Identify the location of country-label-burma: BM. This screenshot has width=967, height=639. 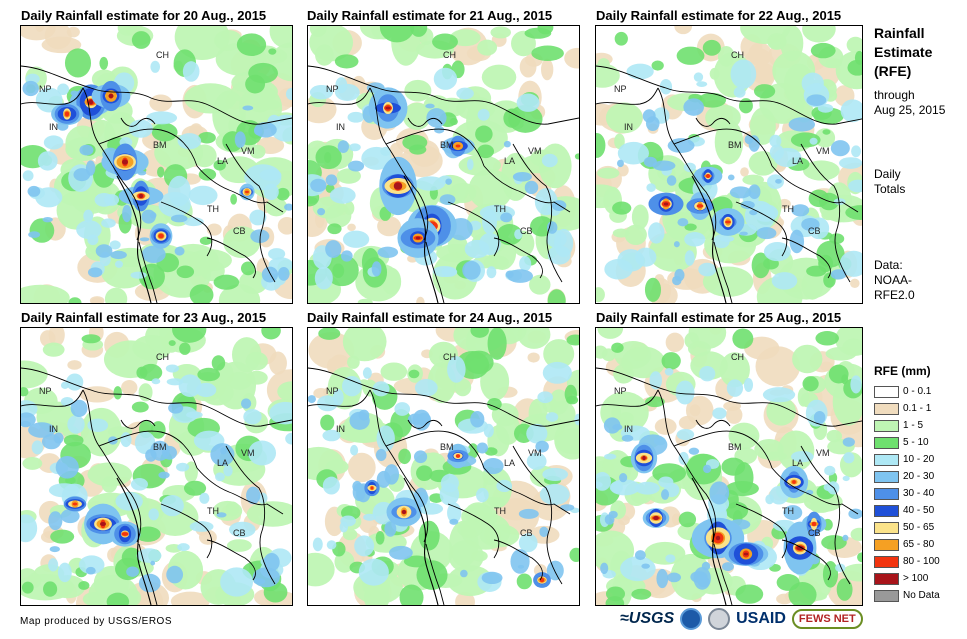
(160, 145).